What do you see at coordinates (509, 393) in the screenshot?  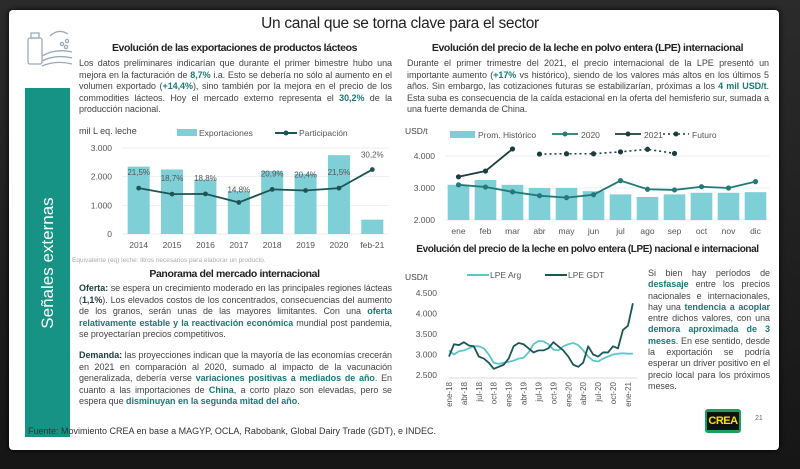 I see `x-tick-label: ene-19` at bounding box center [509, 393].